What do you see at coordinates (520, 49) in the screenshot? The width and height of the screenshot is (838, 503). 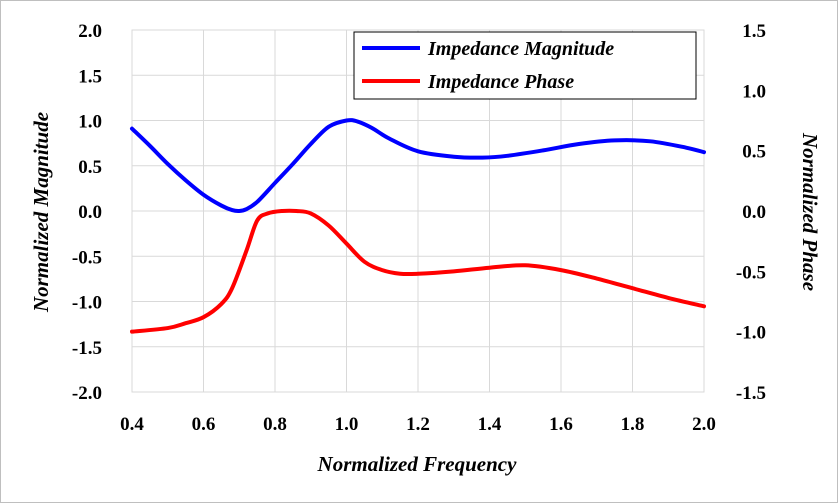 I see `legend-label-magnitude: Impedance Magnitude` at bounding box center [520, 49].